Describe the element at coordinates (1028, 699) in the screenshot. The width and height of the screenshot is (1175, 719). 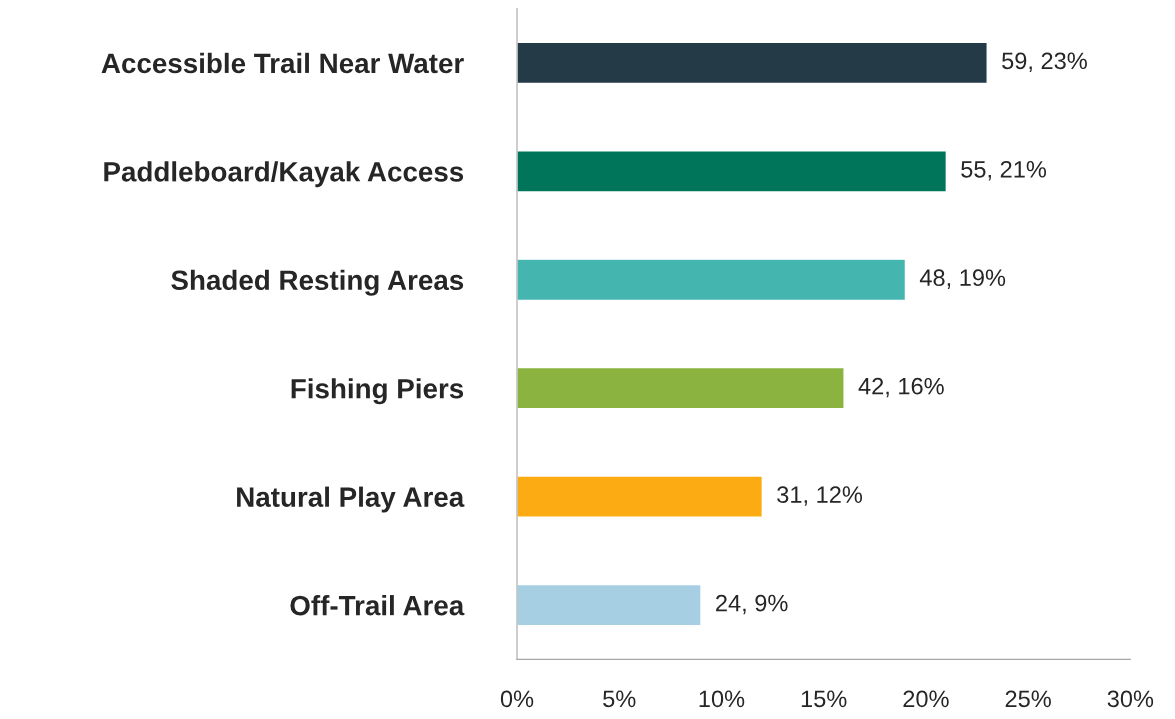
I see `x-tick-label: 25%` at that location.